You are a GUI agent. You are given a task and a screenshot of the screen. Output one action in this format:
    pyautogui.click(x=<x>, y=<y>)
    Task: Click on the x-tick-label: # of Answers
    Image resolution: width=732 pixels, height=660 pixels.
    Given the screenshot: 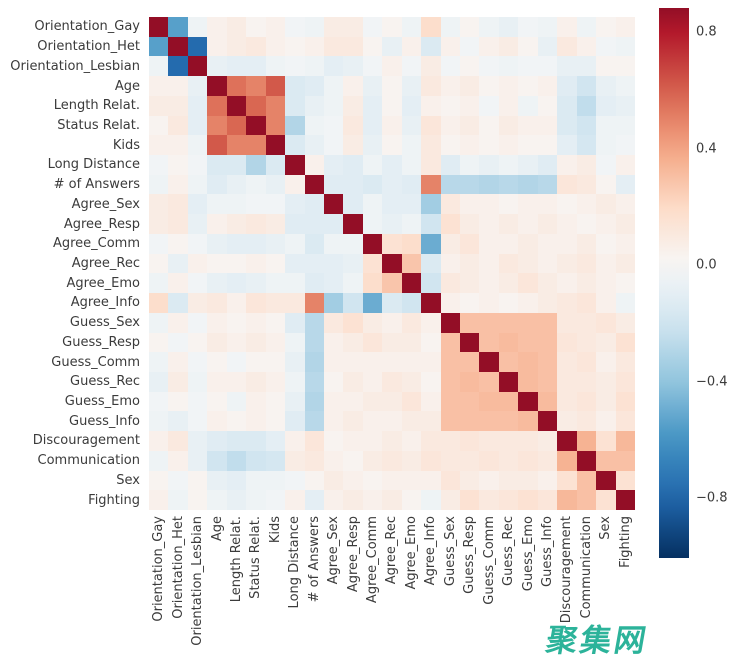 What is the action you would take?
    pyautogui.click(x=314, y=559)
    